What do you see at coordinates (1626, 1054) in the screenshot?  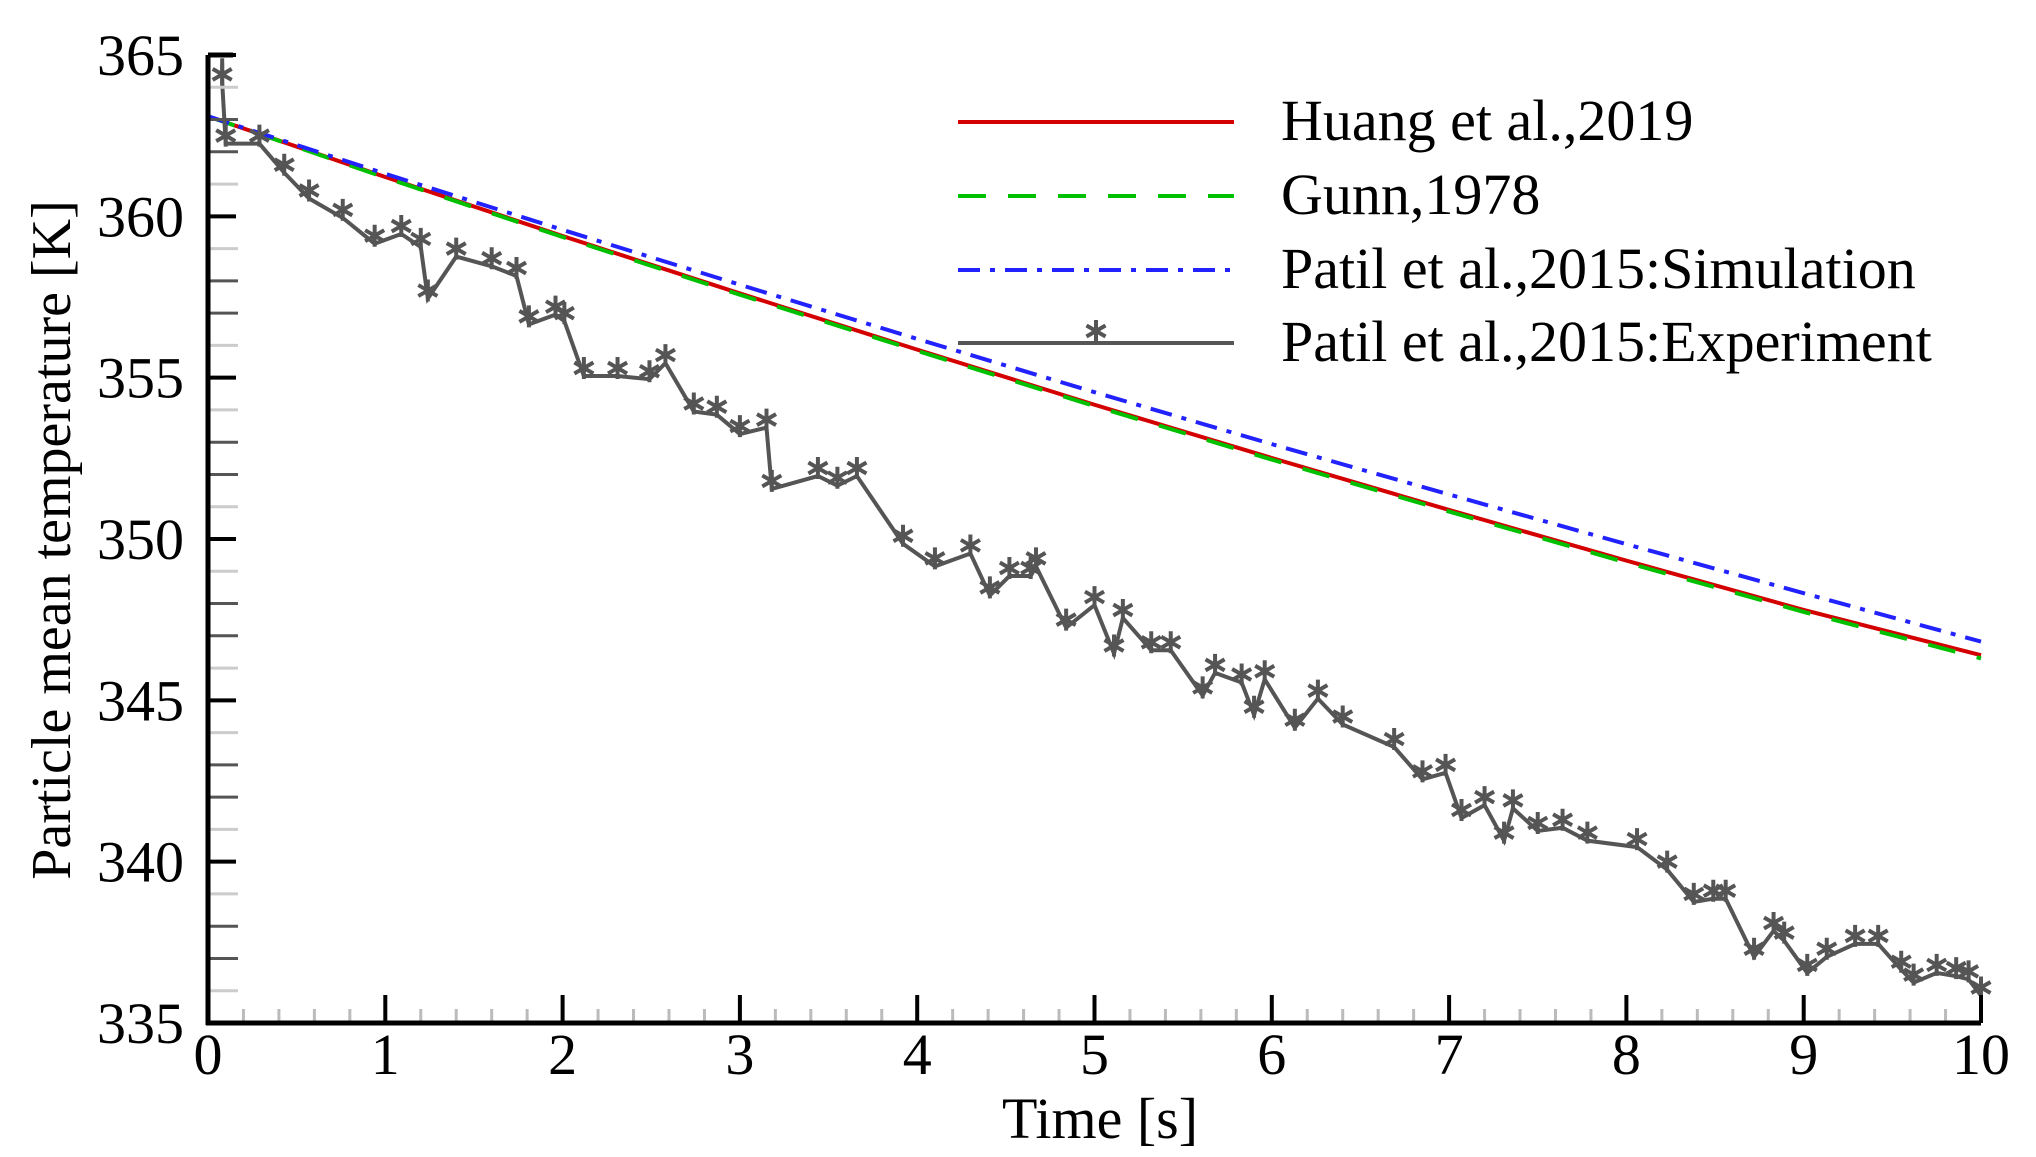 I see `x-tick-label: 8` at bounding box center [1626, 1054].